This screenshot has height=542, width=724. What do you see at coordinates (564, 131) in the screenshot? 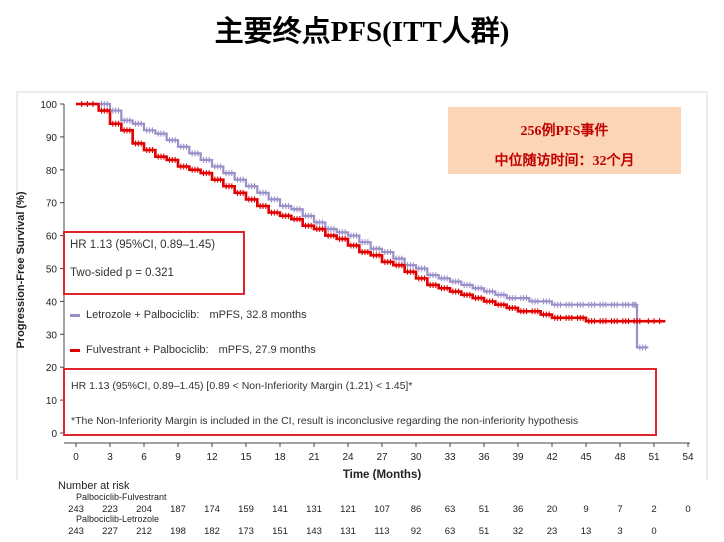
I see `events-count: 256例PFS事件` at bounding box center [564, 131].